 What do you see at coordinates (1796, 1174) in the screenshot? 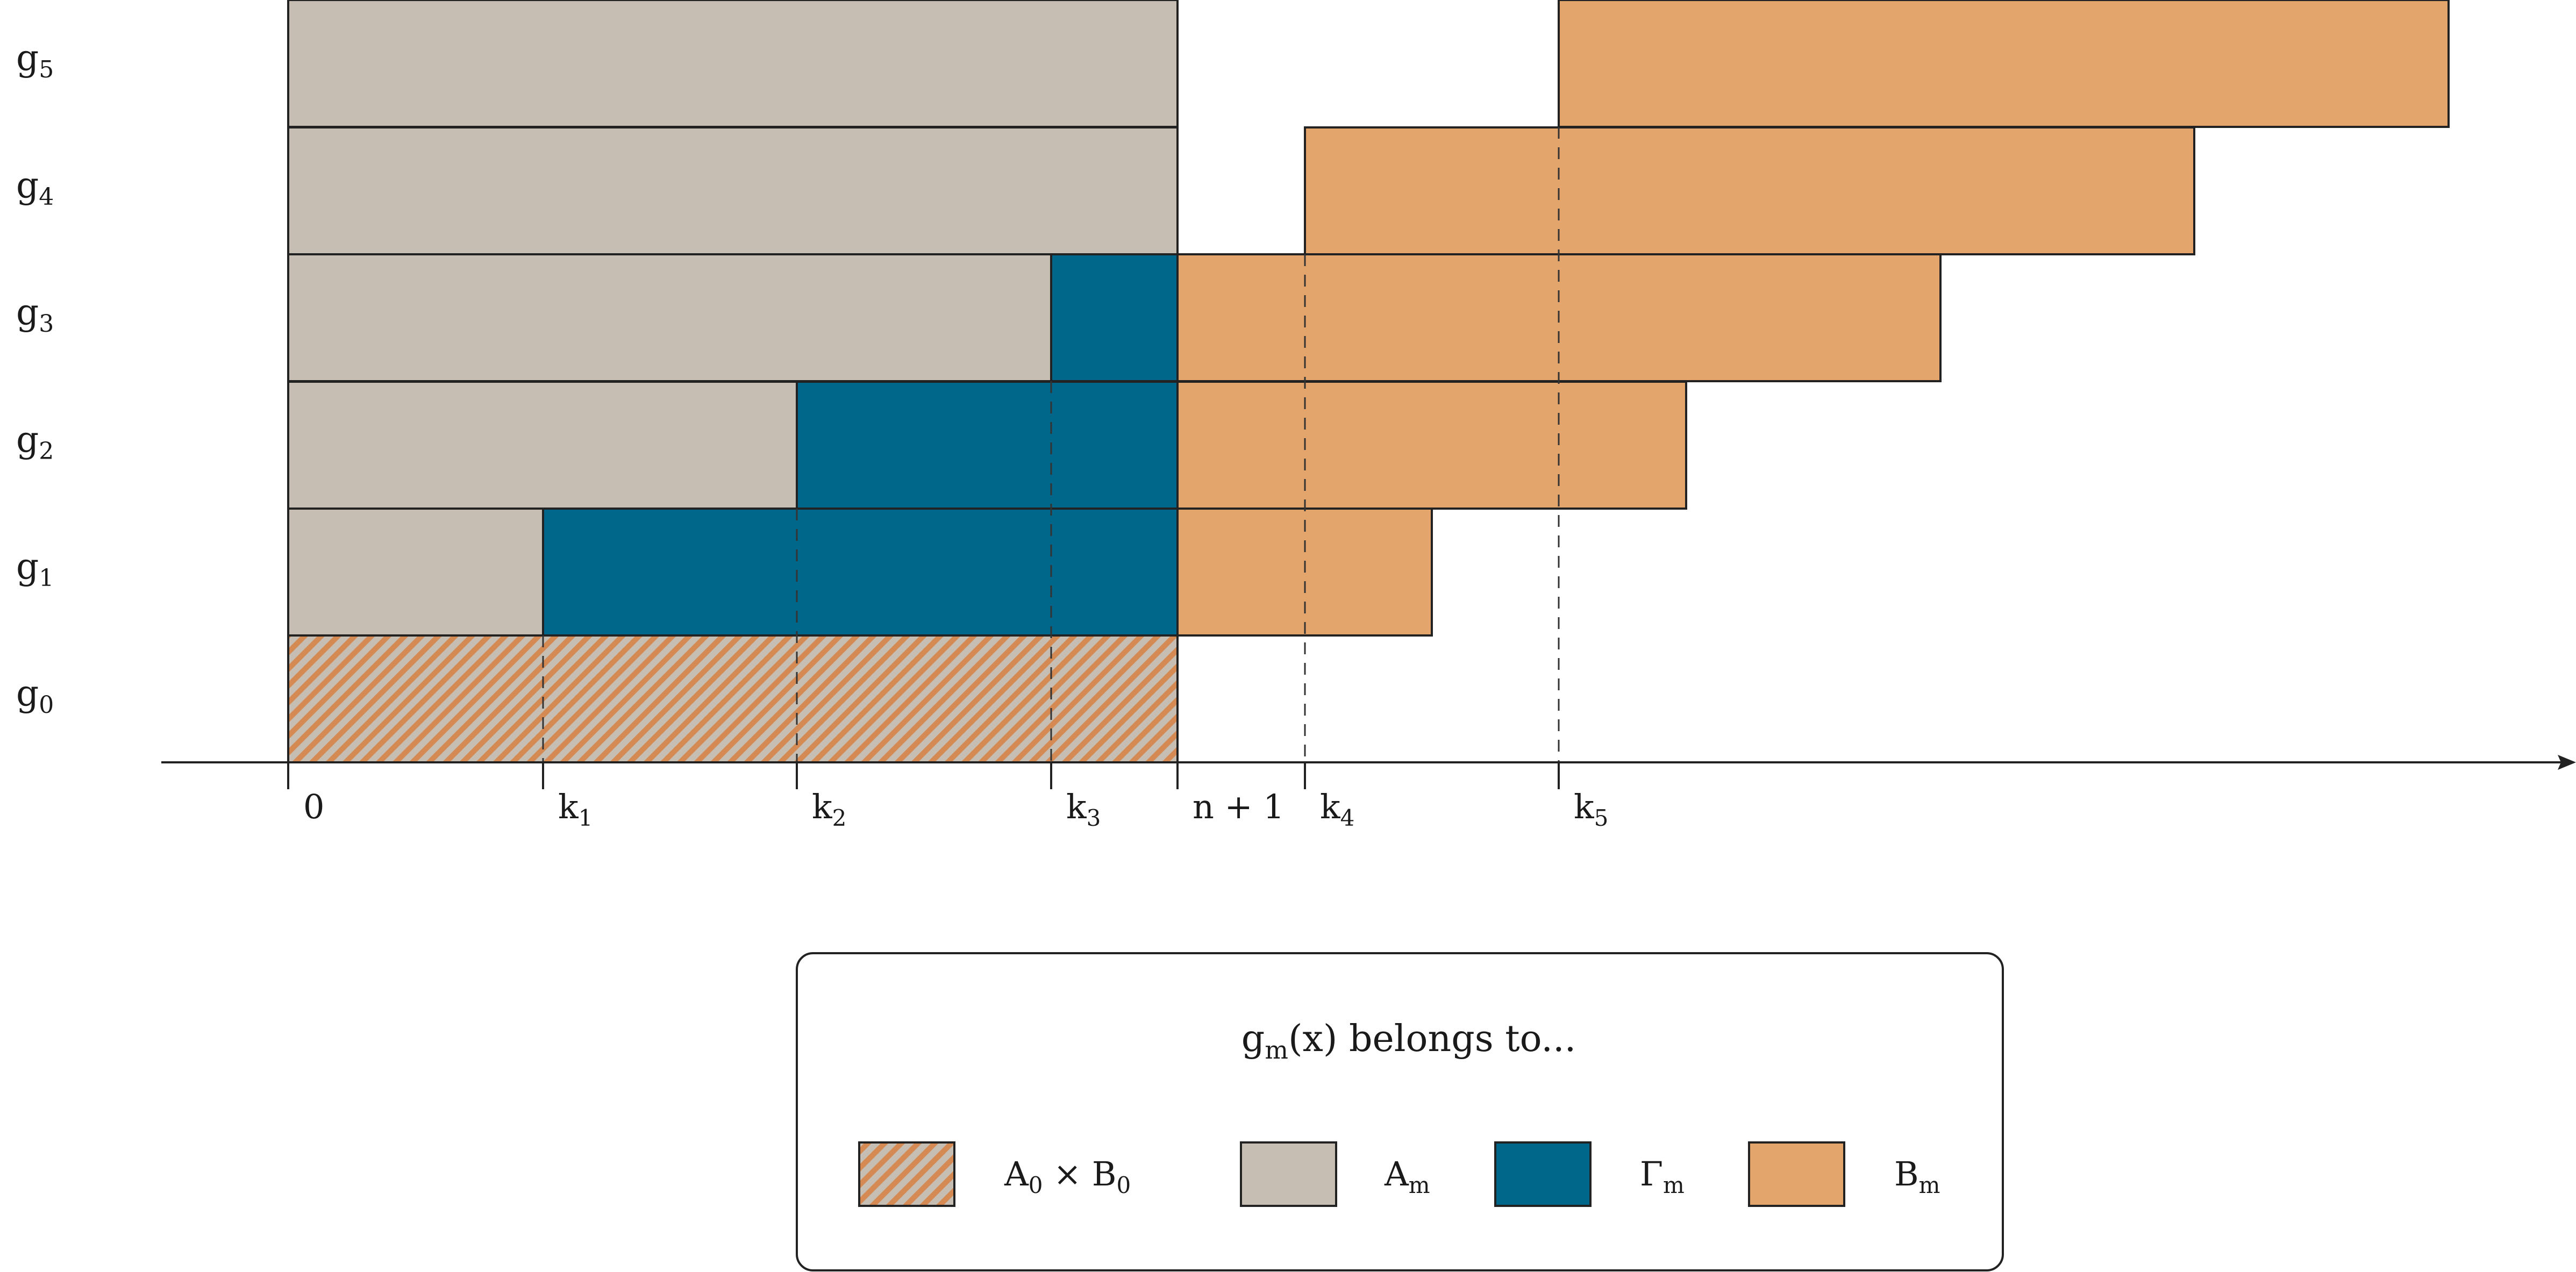
I see `legend-swatch-Bm` at bounding box center [1796, 1174].